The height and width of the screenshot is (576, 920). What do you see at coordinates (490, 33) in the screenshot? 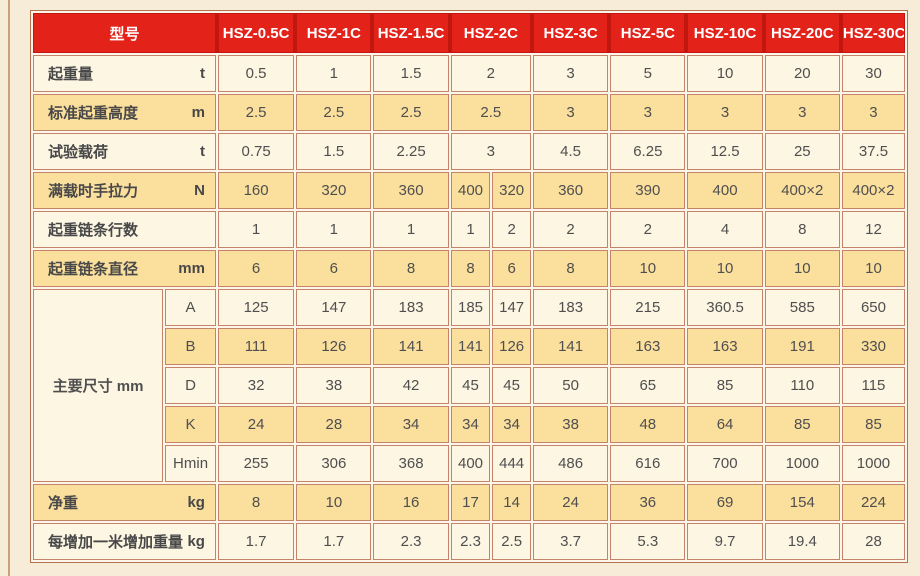
I see `model-header: HSZ-2C` at bounding box center [490, 33].